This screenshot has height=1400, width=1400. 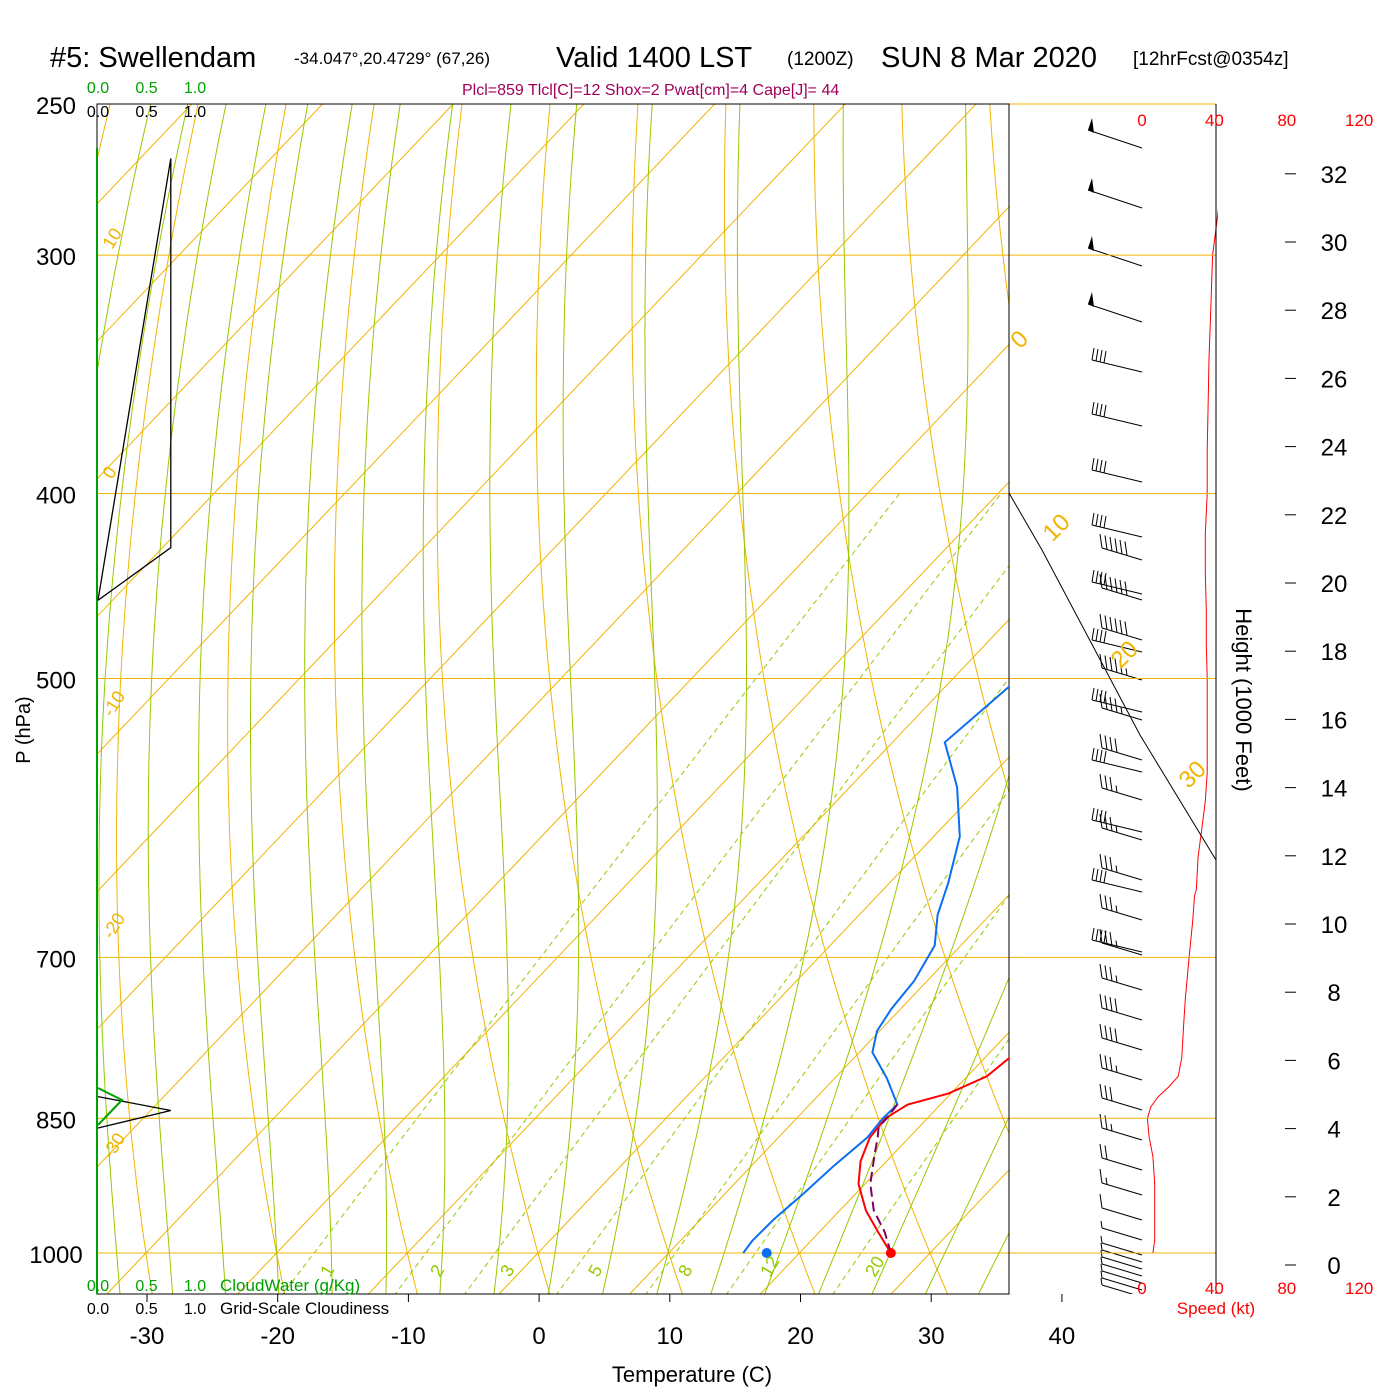 I want to click on dry-adiabat-label: 10, so click(x=112, y=239).